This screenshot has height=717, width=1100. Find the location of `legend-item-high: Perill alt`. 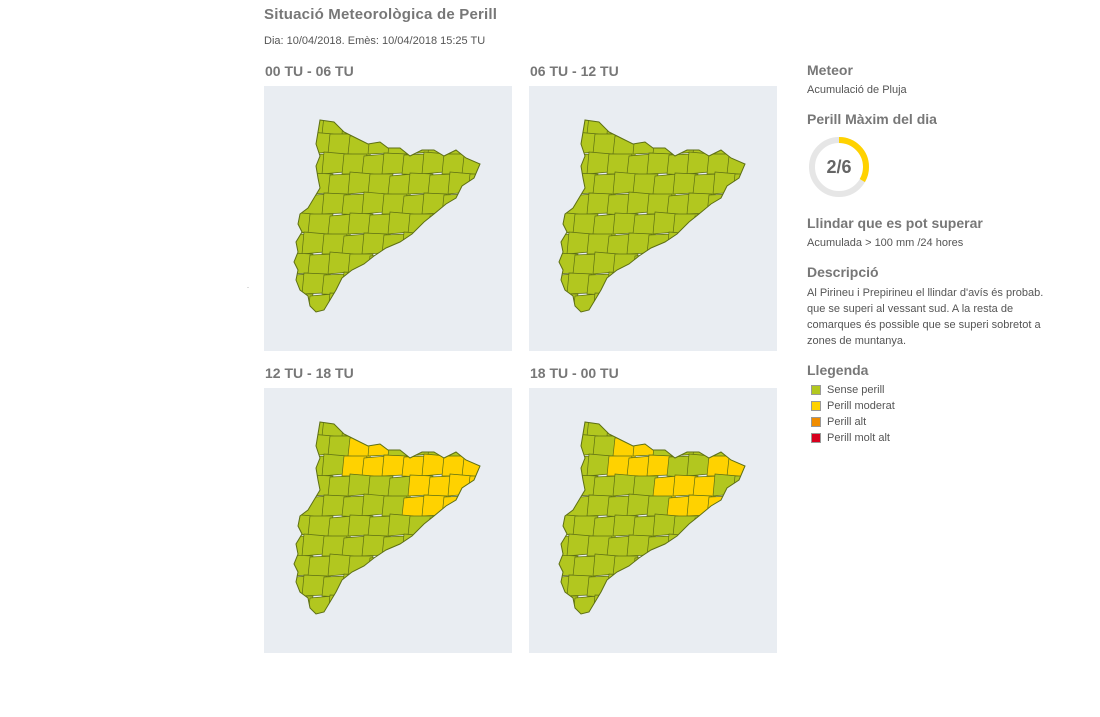

legend-item-high: Perill alt is located at coordinates (942, 422).